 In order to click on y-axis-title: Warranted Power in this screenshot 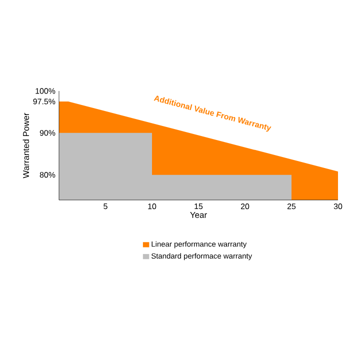, I will do `click(26, 145)`.